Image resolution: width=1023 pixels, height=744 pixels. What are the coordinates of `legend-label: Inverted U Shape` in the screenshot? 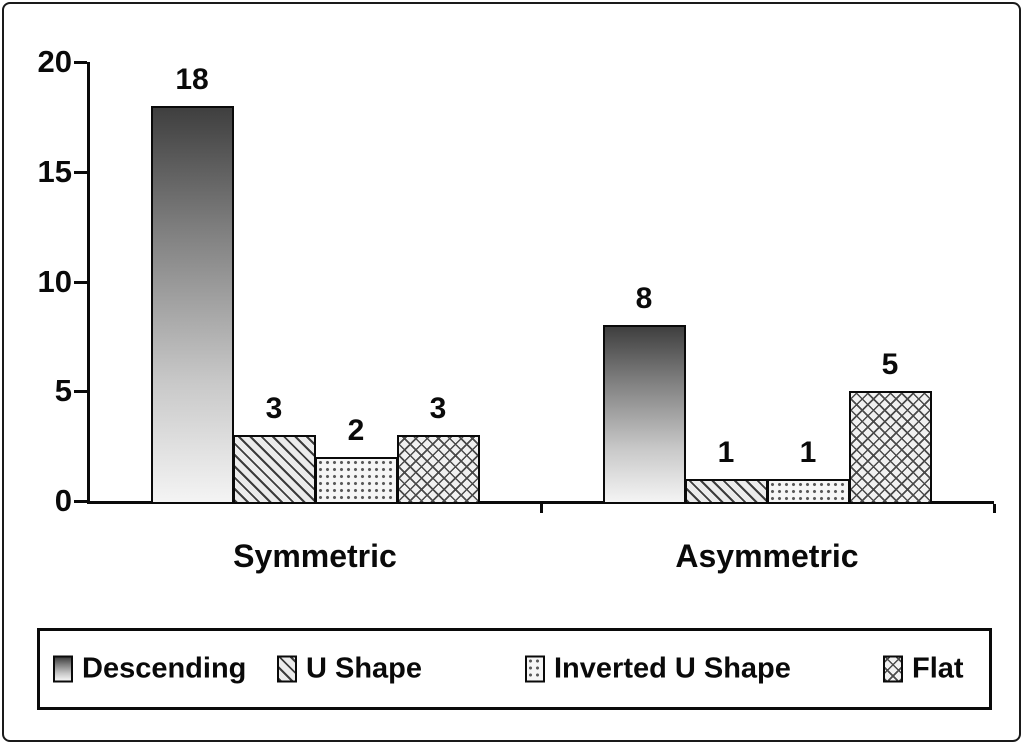 It's located at (672, 668).